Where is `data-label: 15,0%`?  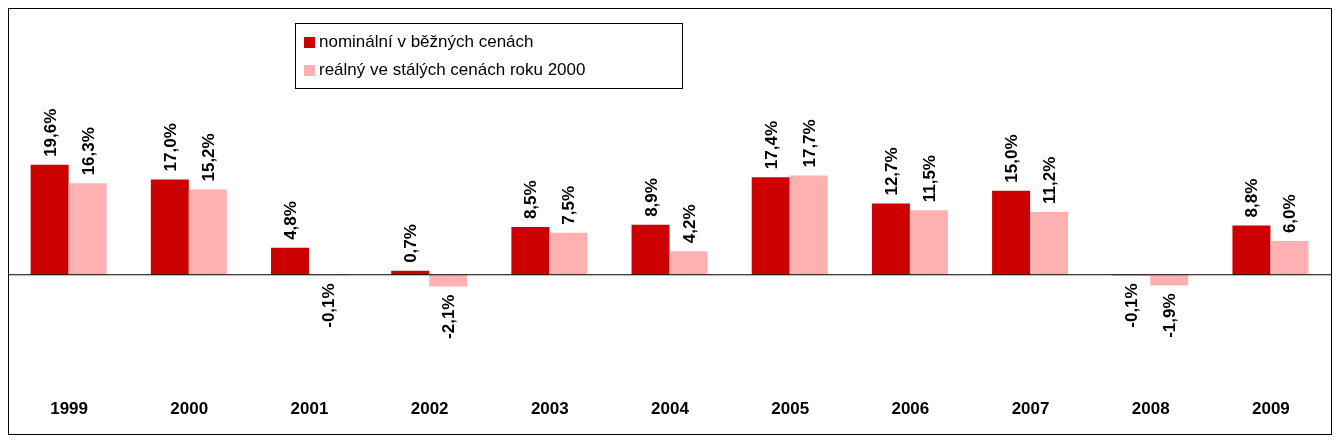 data-label: 15,0% is located at coordinates (1012, 158).